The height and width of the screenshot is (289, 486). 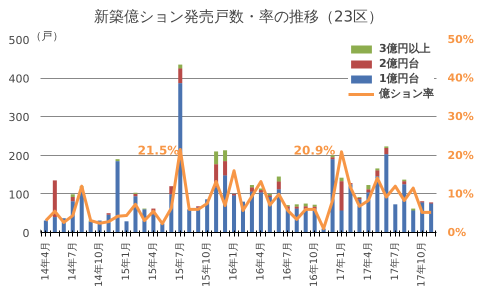 What do you see at coordinates (422, 264) in the screenshot?
I see `x-tick-label: 17年10月` at bounding box center [422, 264].